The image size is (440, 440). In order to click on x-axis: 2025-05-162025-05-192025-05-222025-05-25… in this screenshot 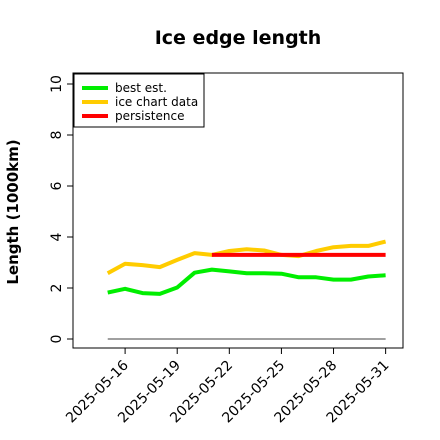, I will do `click(227, 387)`.